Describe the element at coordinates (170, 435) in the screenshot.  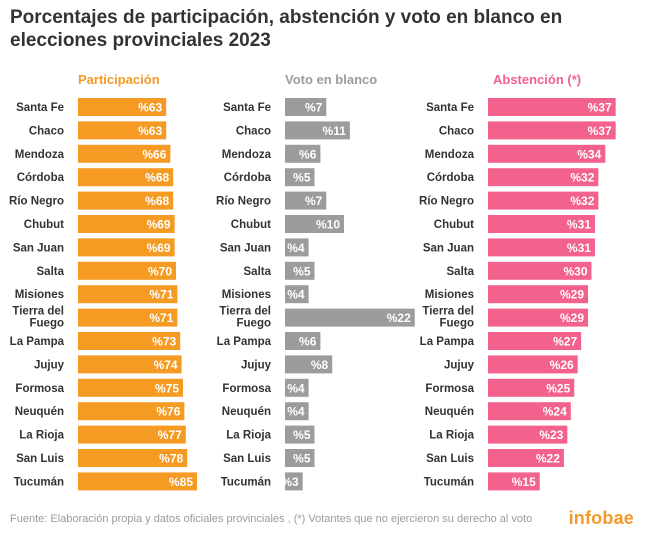
I see `value-label: %77` at that location.